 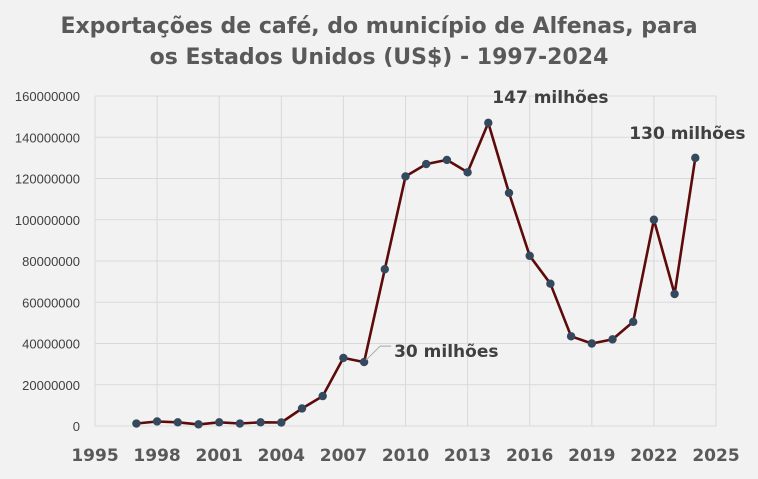 I want to click on x-tick-label: 2025, so click(x=715, y=456).